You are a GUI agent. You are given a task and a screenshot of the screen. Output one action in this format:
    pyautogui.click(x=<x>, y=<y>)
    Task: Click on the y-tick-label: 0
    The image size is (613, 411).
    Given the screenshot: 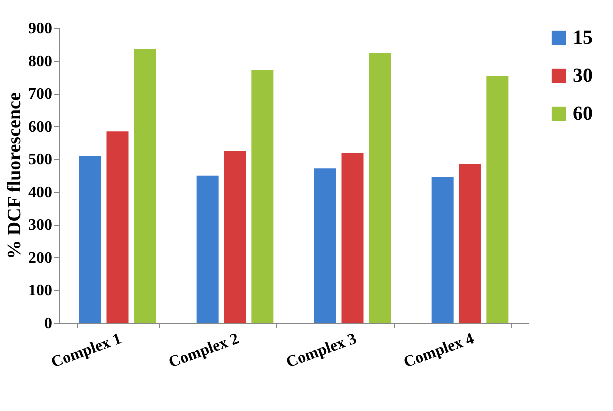 What is the action you would take?
    pyautogui.click(x=48, y=324)
    